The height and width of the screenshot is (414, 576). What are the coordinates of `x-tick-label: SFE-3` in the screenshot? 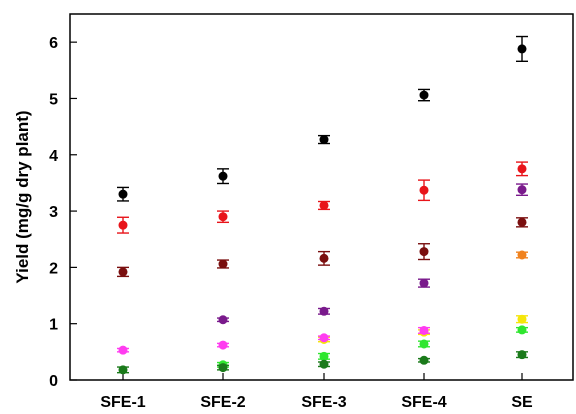 It's located at (323, 402).